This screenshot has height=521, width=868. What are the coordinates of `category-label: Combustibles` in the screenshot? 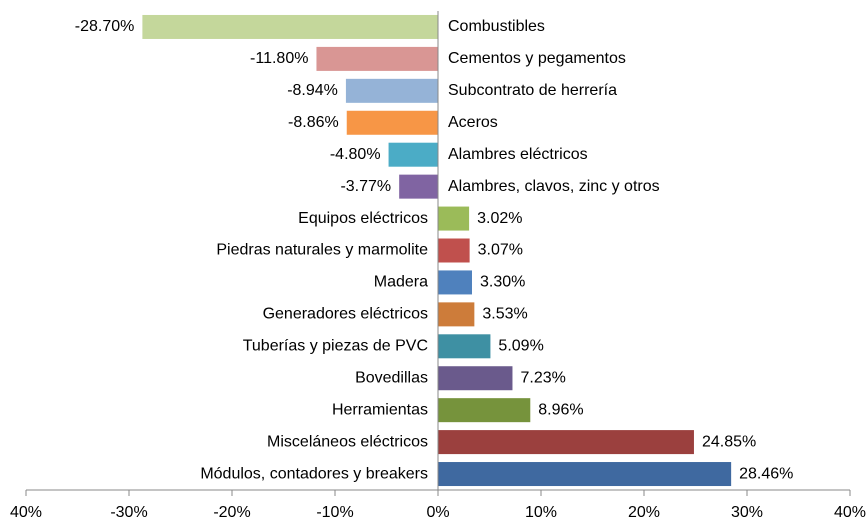 It's located at (496, 26).